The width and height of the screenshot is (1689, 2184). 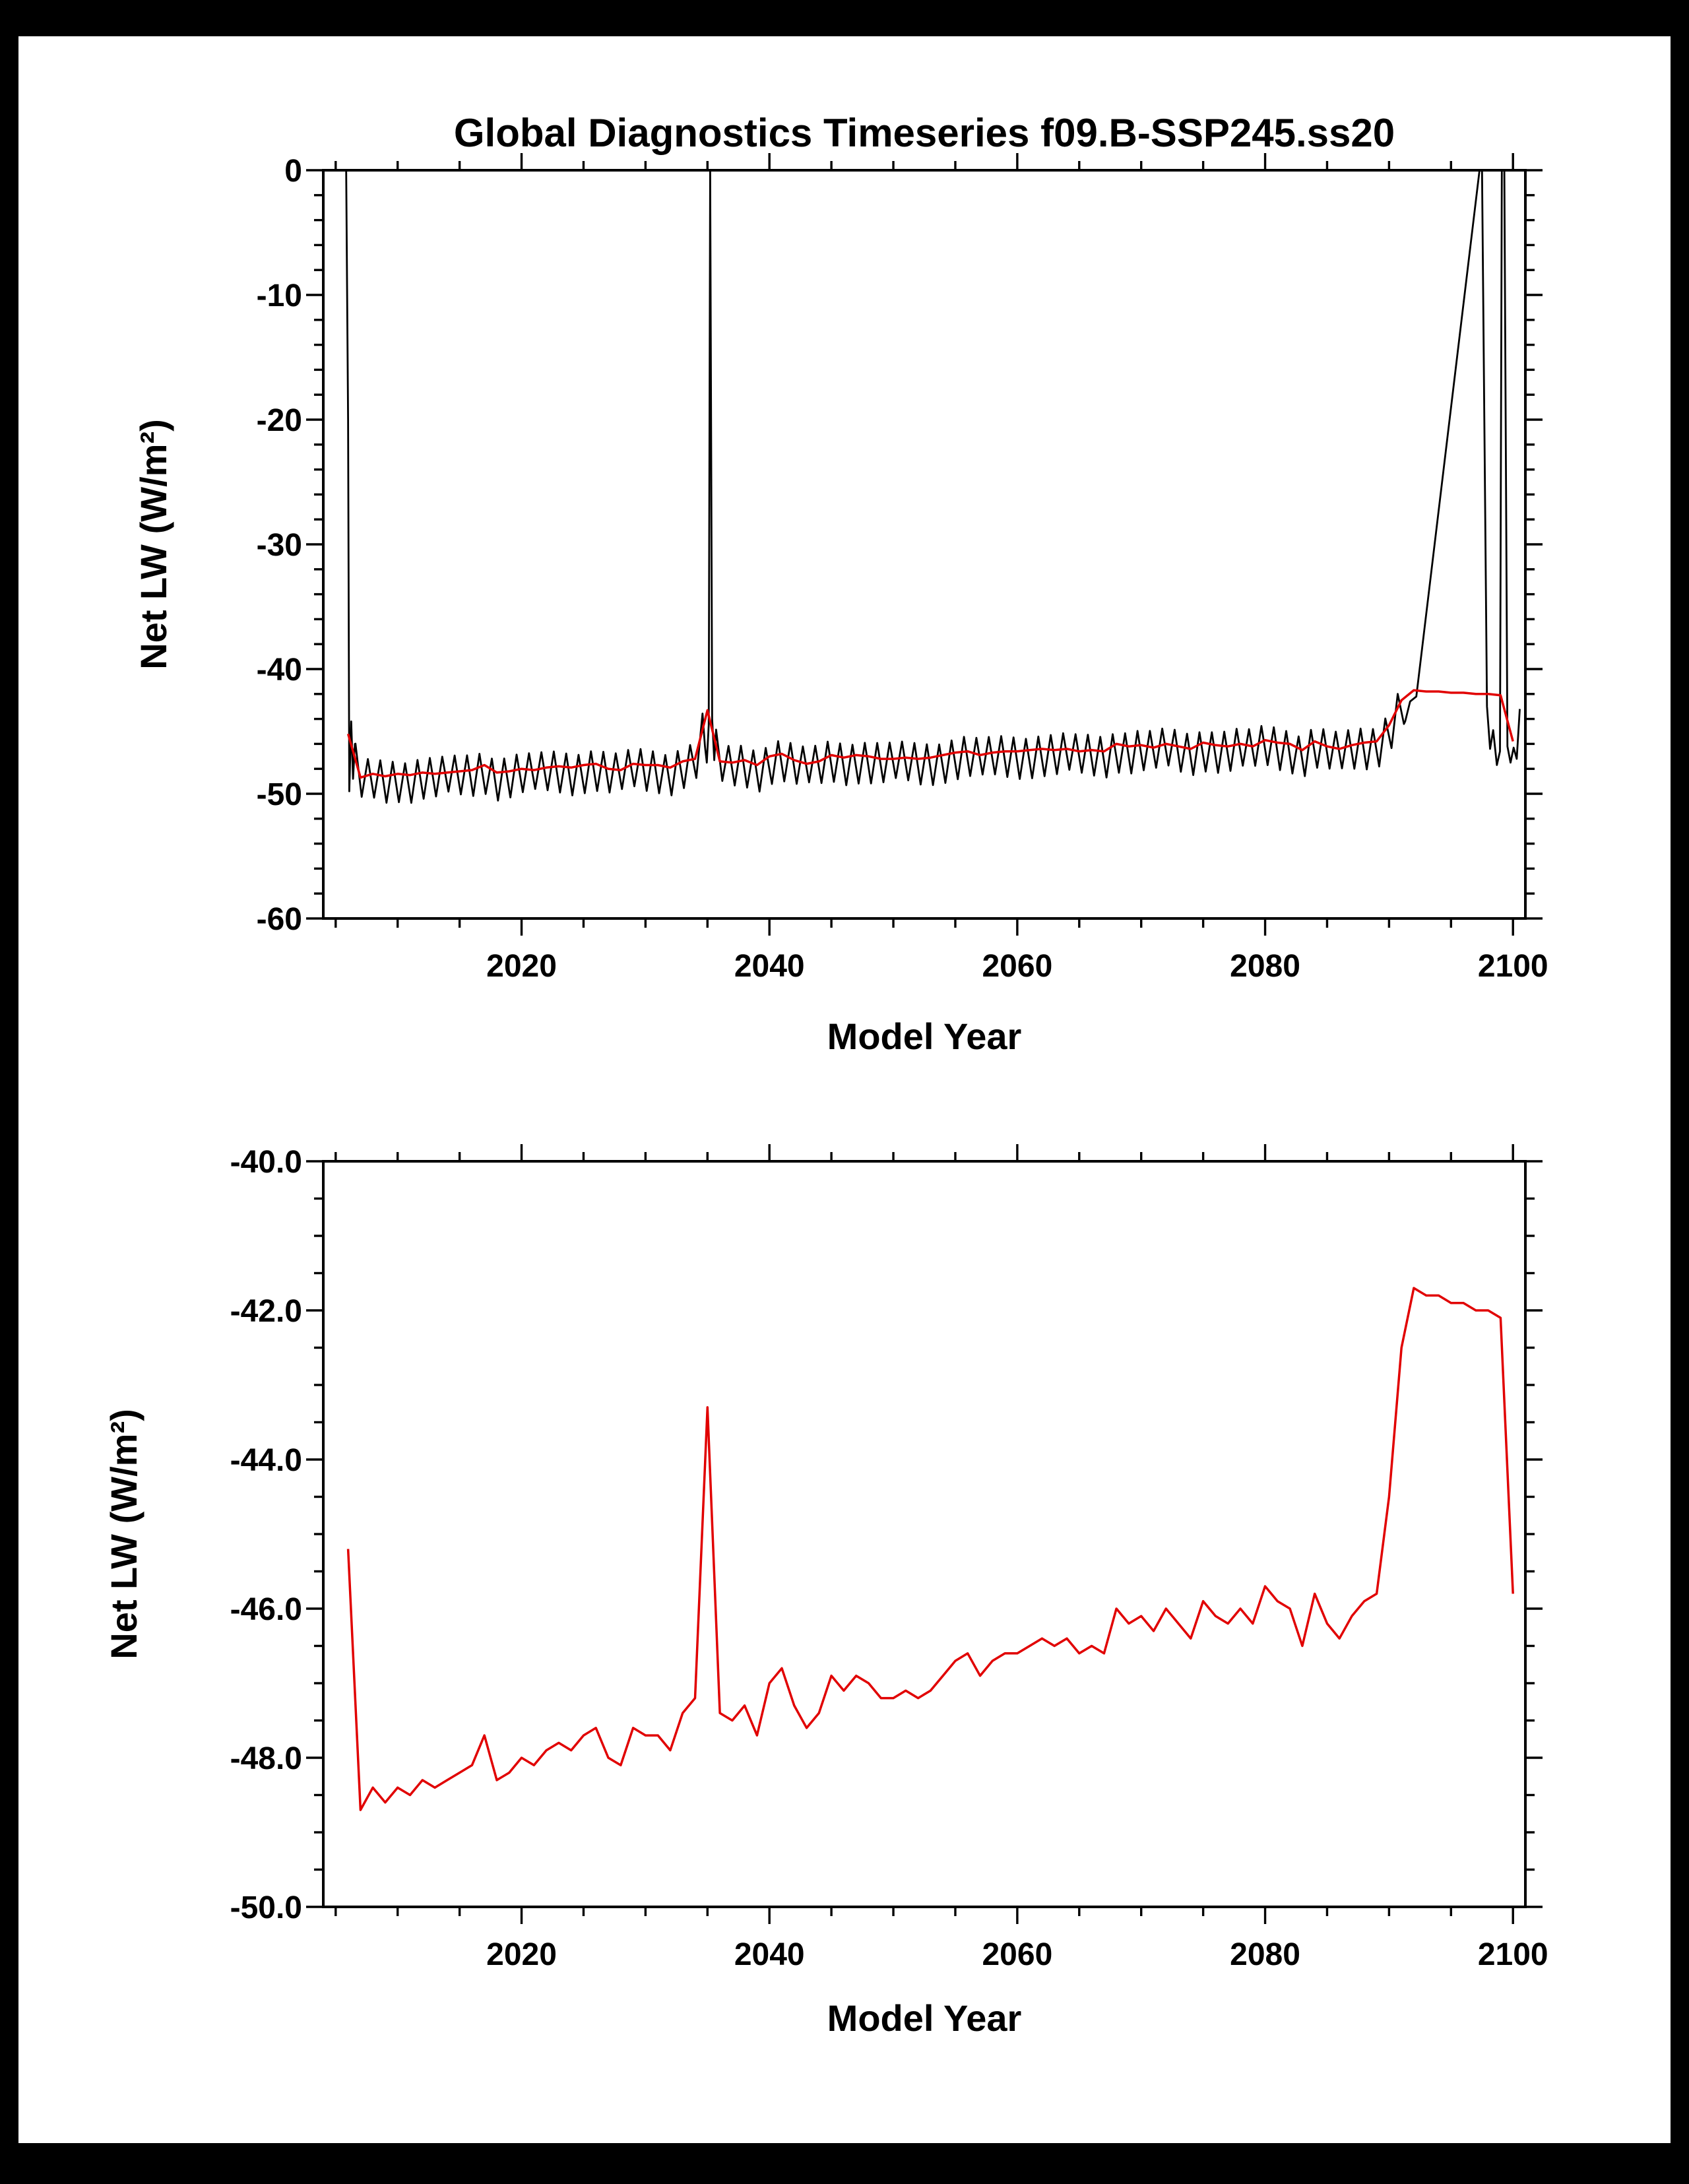 What do you see at coordinates (279, 420) in the screenshot?
I see `y-tick-label: -20` at bounding box center [279, 420].